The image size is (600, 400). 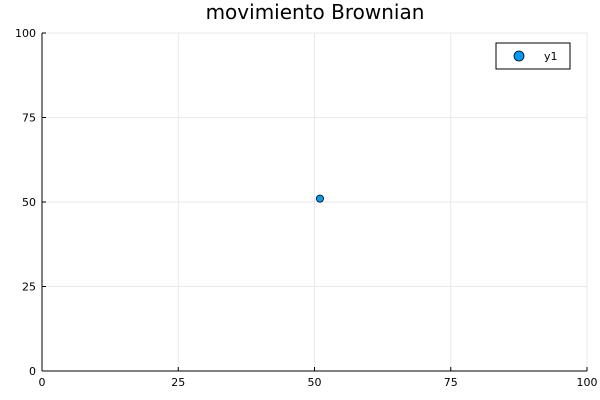 I want to click on legend-box, so click(x=533, y=56).